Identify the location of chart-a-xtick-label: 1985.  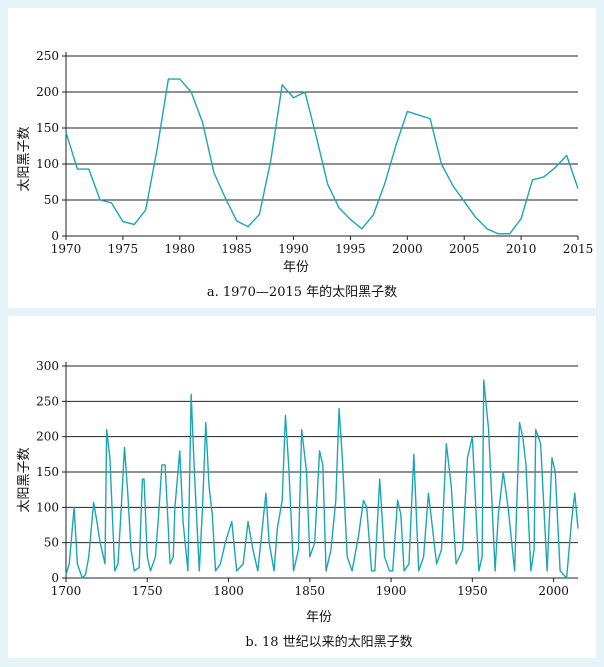
(236, 249).